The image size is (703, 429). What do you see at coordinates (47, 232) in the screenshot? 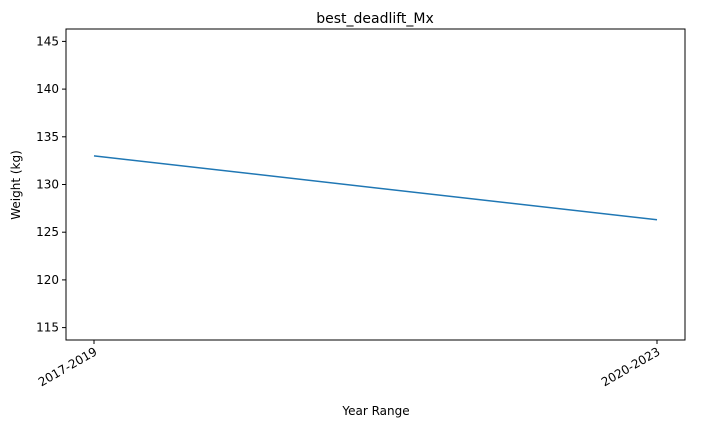
I see `y-tick-label: 125` at bounding box center [47, 232].